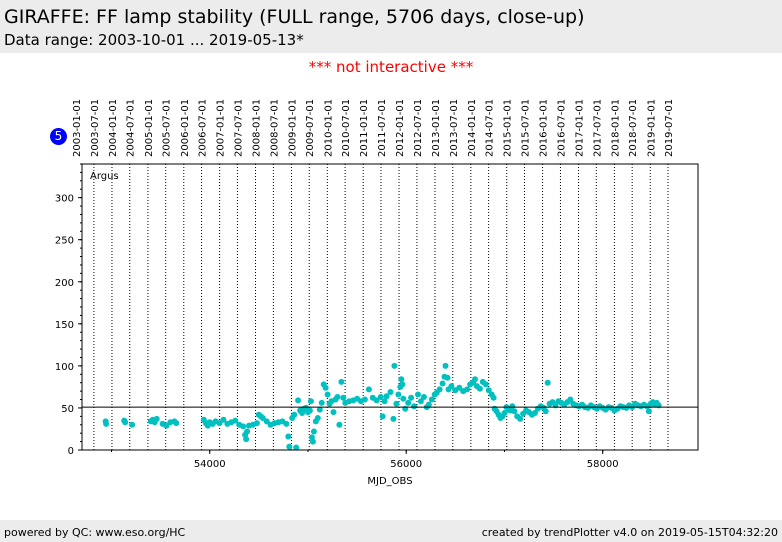 Image resolution: width=782 pixels, height=542 pixels. What do you see at coordinates (185, 128) in the screenshot?
I see `top-date-label: 2006-01-01` at bounding box center [185, 128].